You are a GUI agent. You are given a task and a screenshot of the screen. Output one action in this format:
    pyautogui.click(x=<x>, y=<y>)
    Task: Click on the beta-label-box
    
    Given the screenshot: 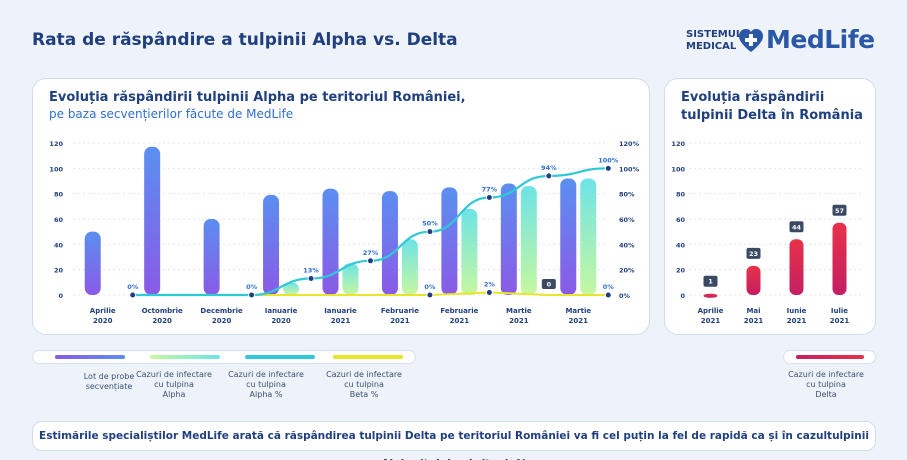 What is the action you would take?
    pyautogui.click(x=548, y=284)
    